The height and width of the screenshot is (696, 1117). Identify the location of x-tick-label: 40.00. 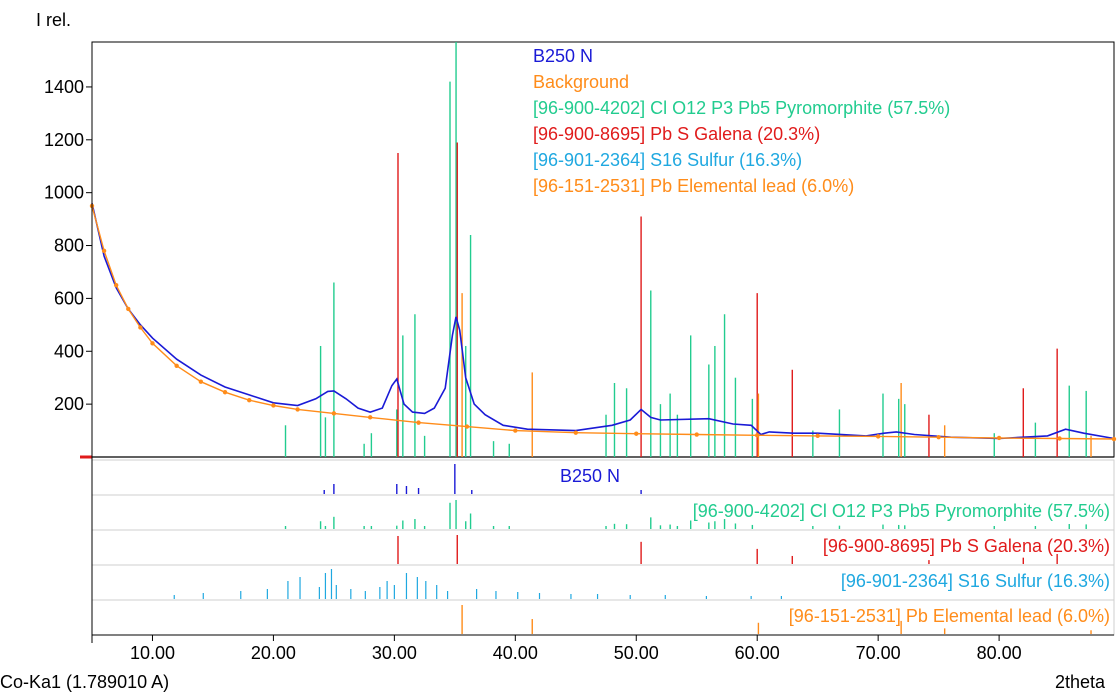
(515, 653).